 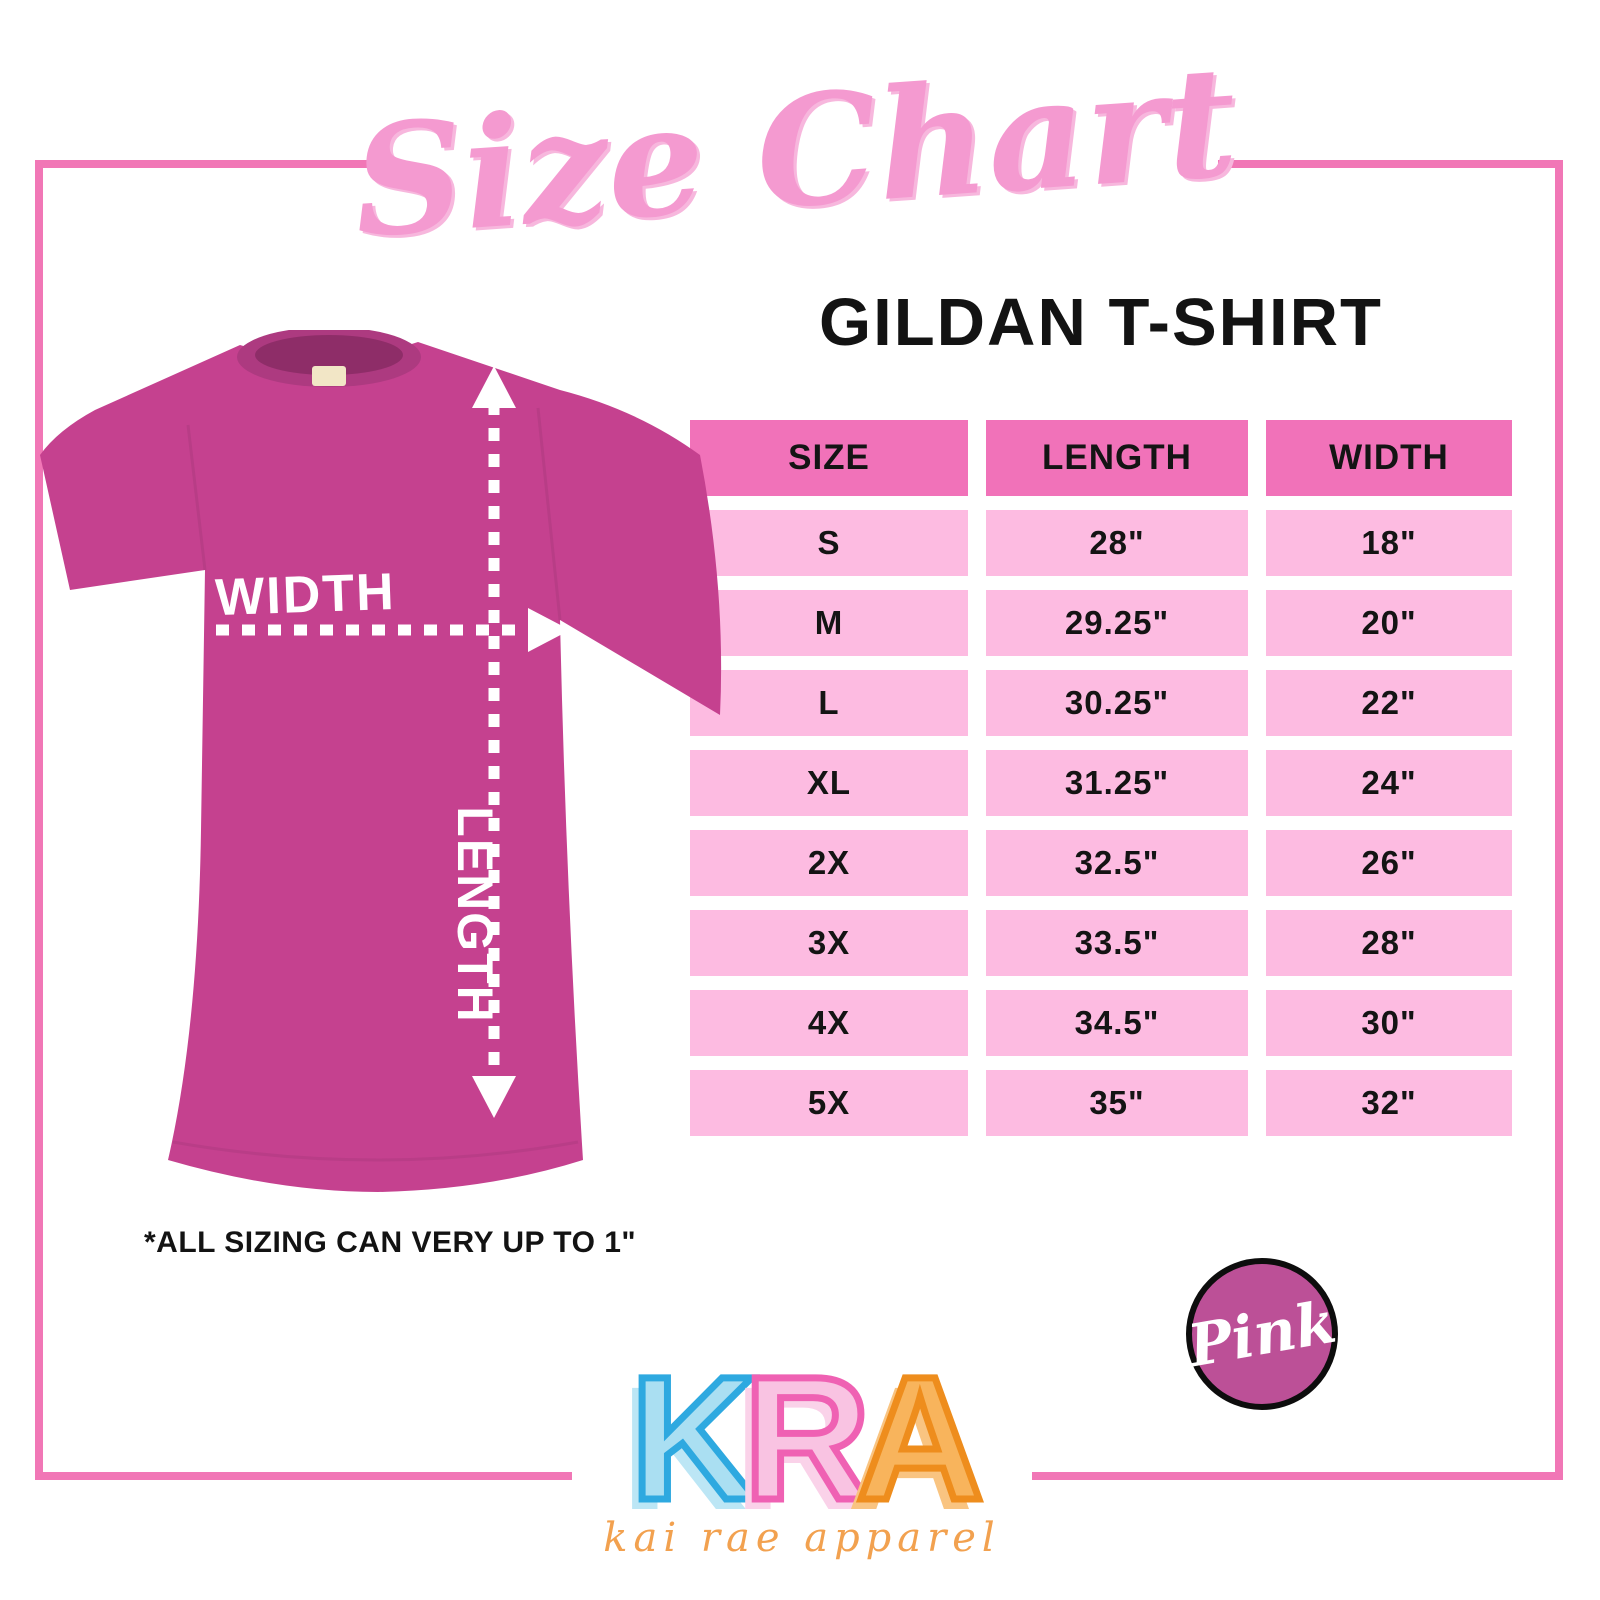 I want to click on color-badge: Pink, so click(x=1262, y=1334).